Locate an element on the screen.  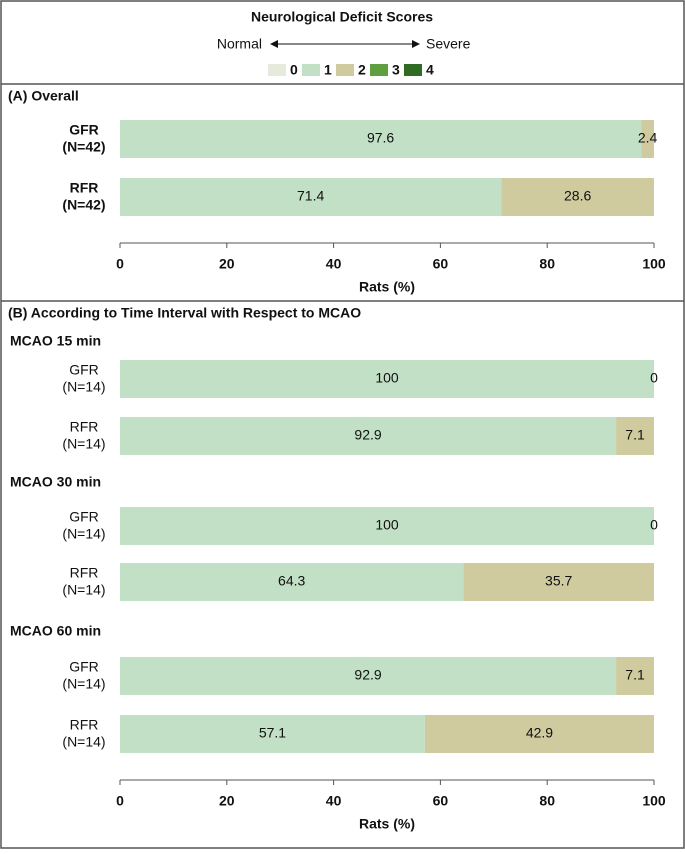
value-label: 2.4 is located at coordinates (648, 138).